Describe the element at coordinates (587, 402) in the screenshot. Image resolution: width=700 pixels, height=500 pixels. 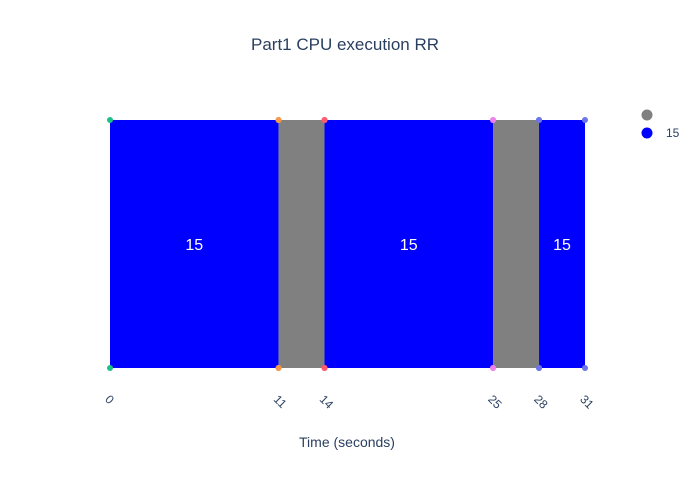
I see `x-tick-label: 31` at that location.